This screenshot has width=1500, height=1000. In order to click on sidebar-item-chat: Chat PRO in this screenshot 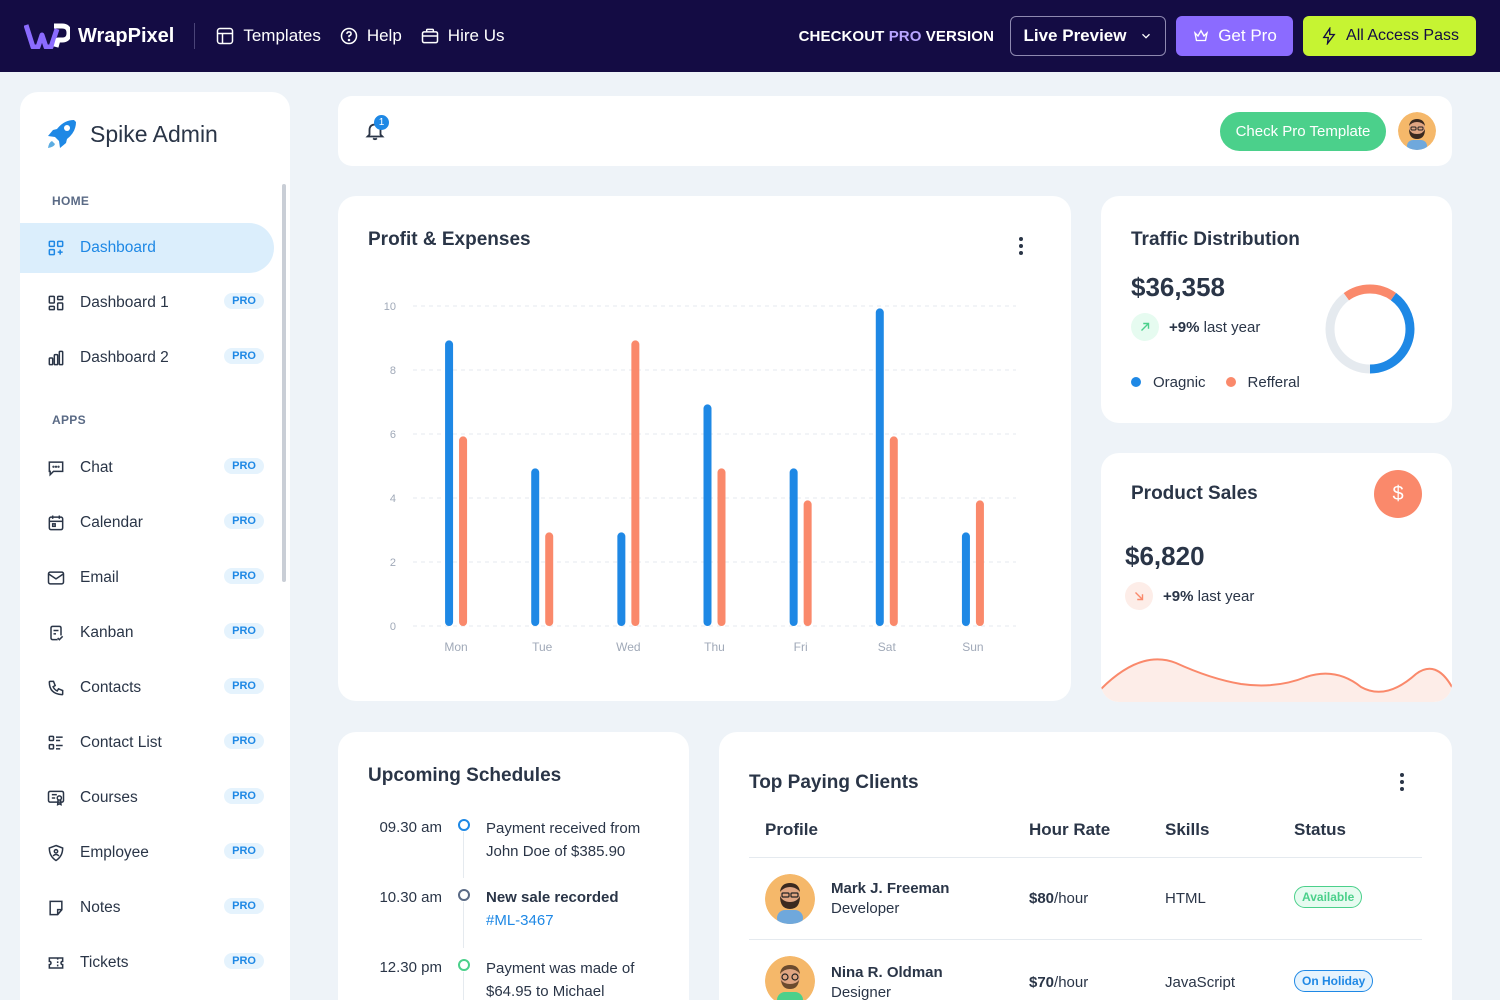, I will do `click(147, 468)`.